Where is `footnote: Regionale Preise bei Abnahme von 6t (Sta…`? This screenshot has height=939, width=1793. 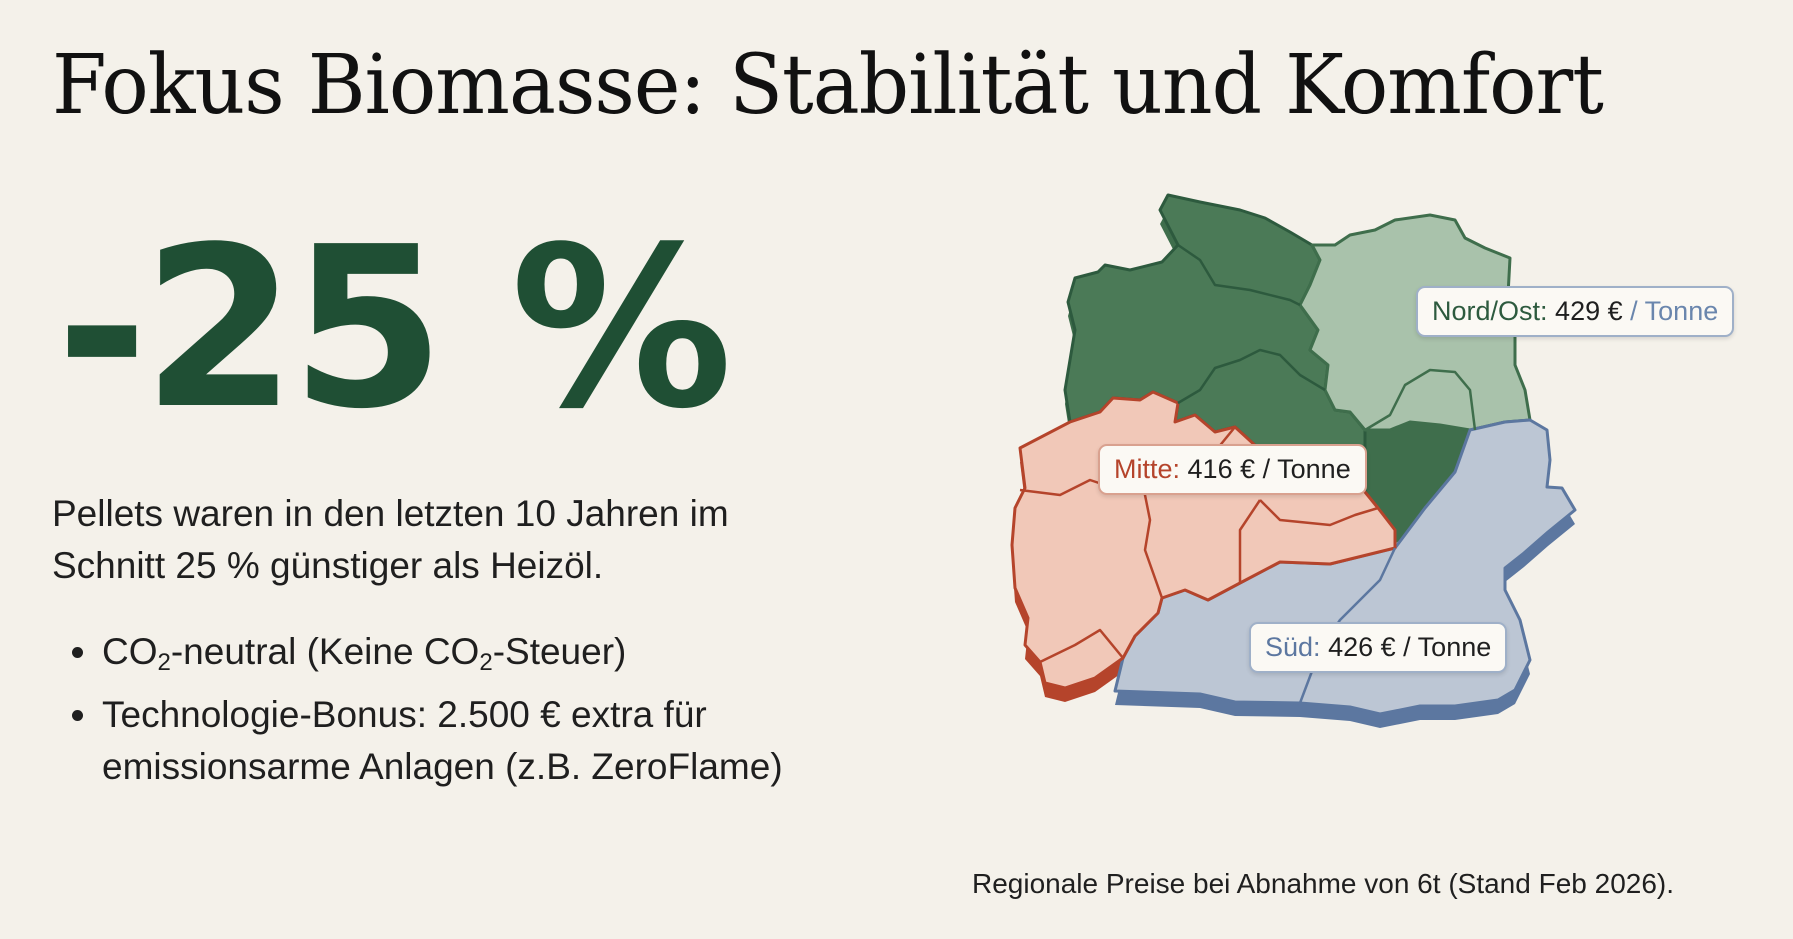
footnote: Regionale Preise bei Abnahme von 6t (Sta… is located at coordinates (1323, 883).